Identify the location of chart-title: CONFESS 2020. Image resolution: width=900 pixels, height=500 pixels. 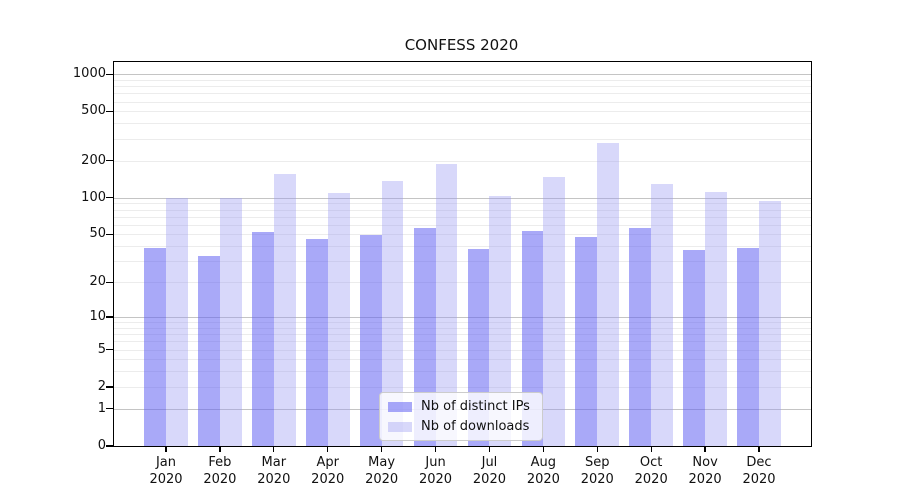
(461, 45).